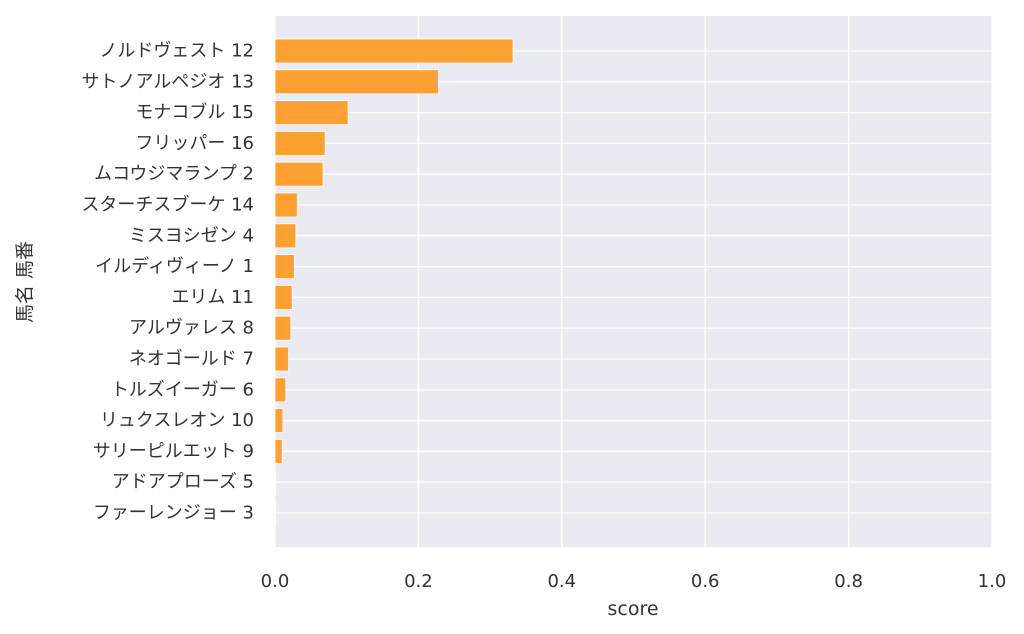  I want to click on y-tick-label: アドアプローズ 5, so click(183, 482).